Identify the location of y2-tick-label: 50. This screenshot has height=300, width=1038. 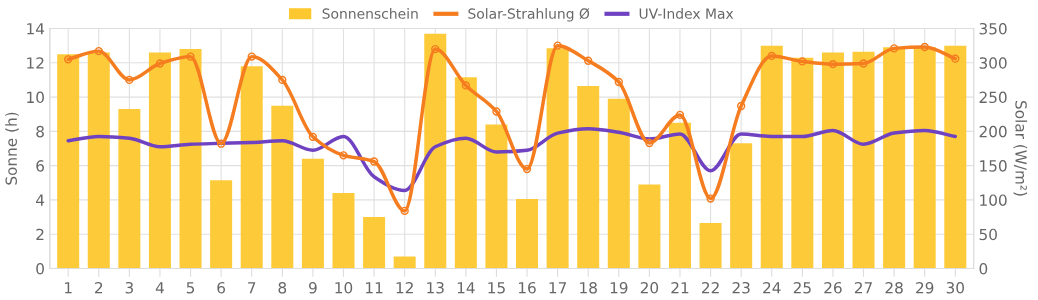
(988, 234).